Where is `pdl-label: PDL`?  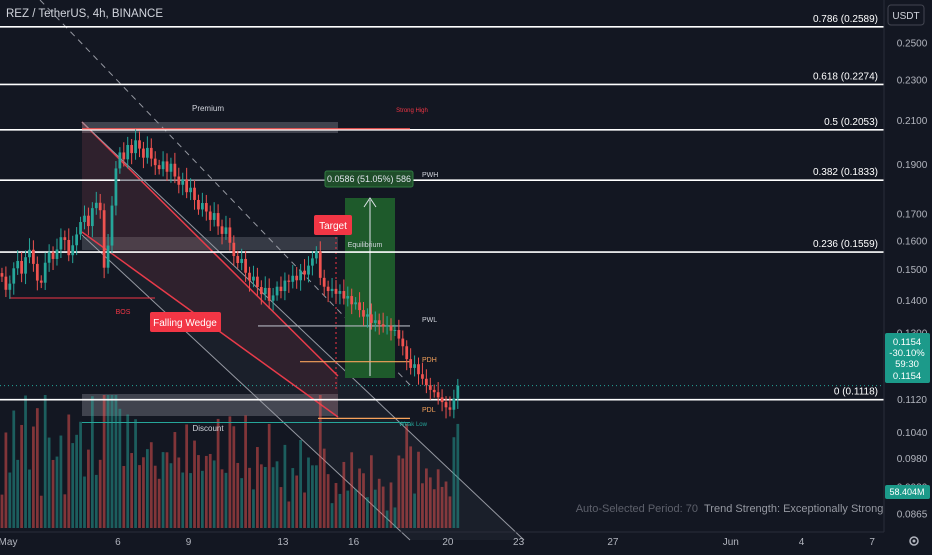
pdl-label: PDL is located at coordinates (429, 410).